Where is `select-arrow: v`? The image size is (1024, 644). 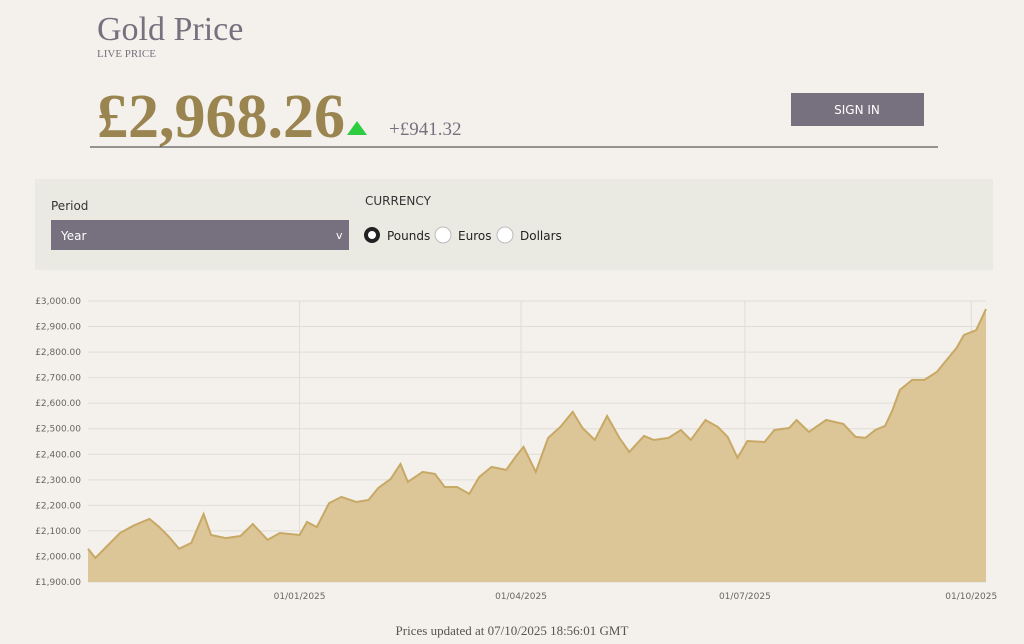 select-arrow: v is located at coordinates (339, 235).